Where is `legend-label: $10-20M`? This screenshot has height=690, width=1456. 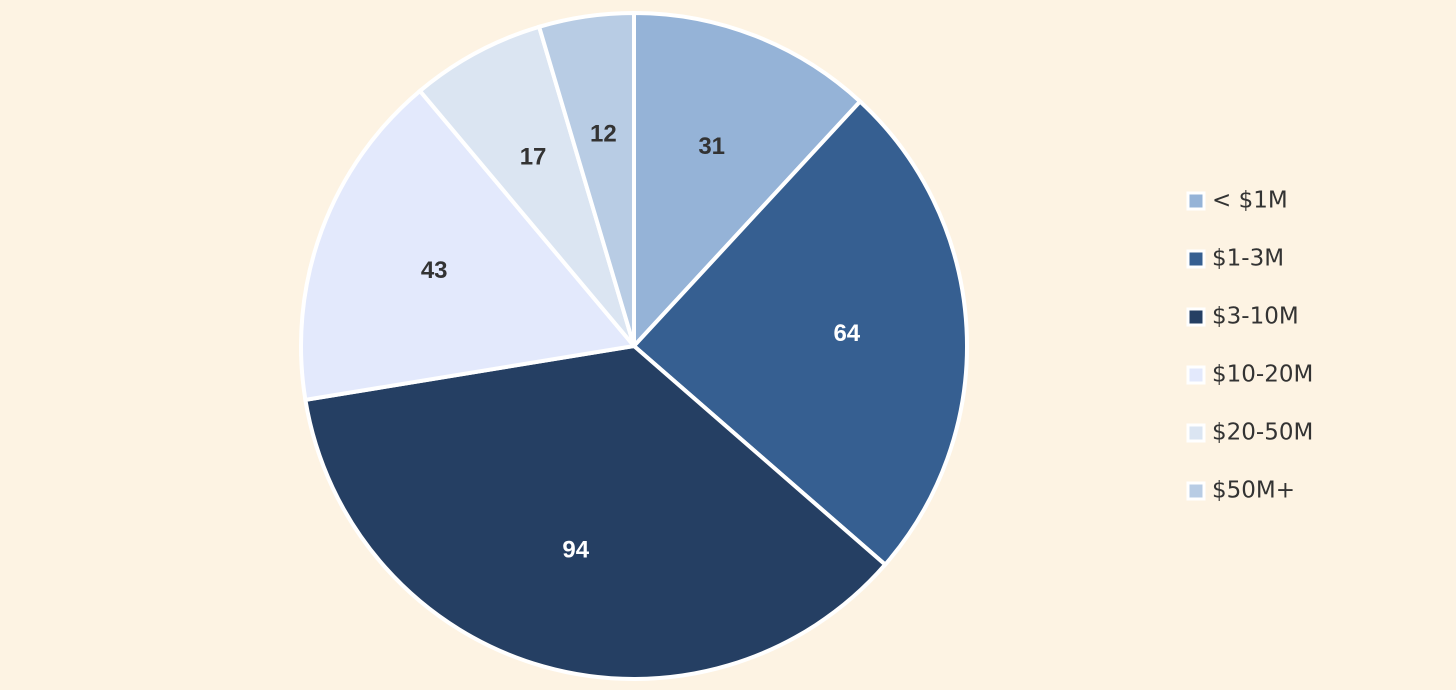 legend-label: $10-20M is located at coordinates (1262, 375).